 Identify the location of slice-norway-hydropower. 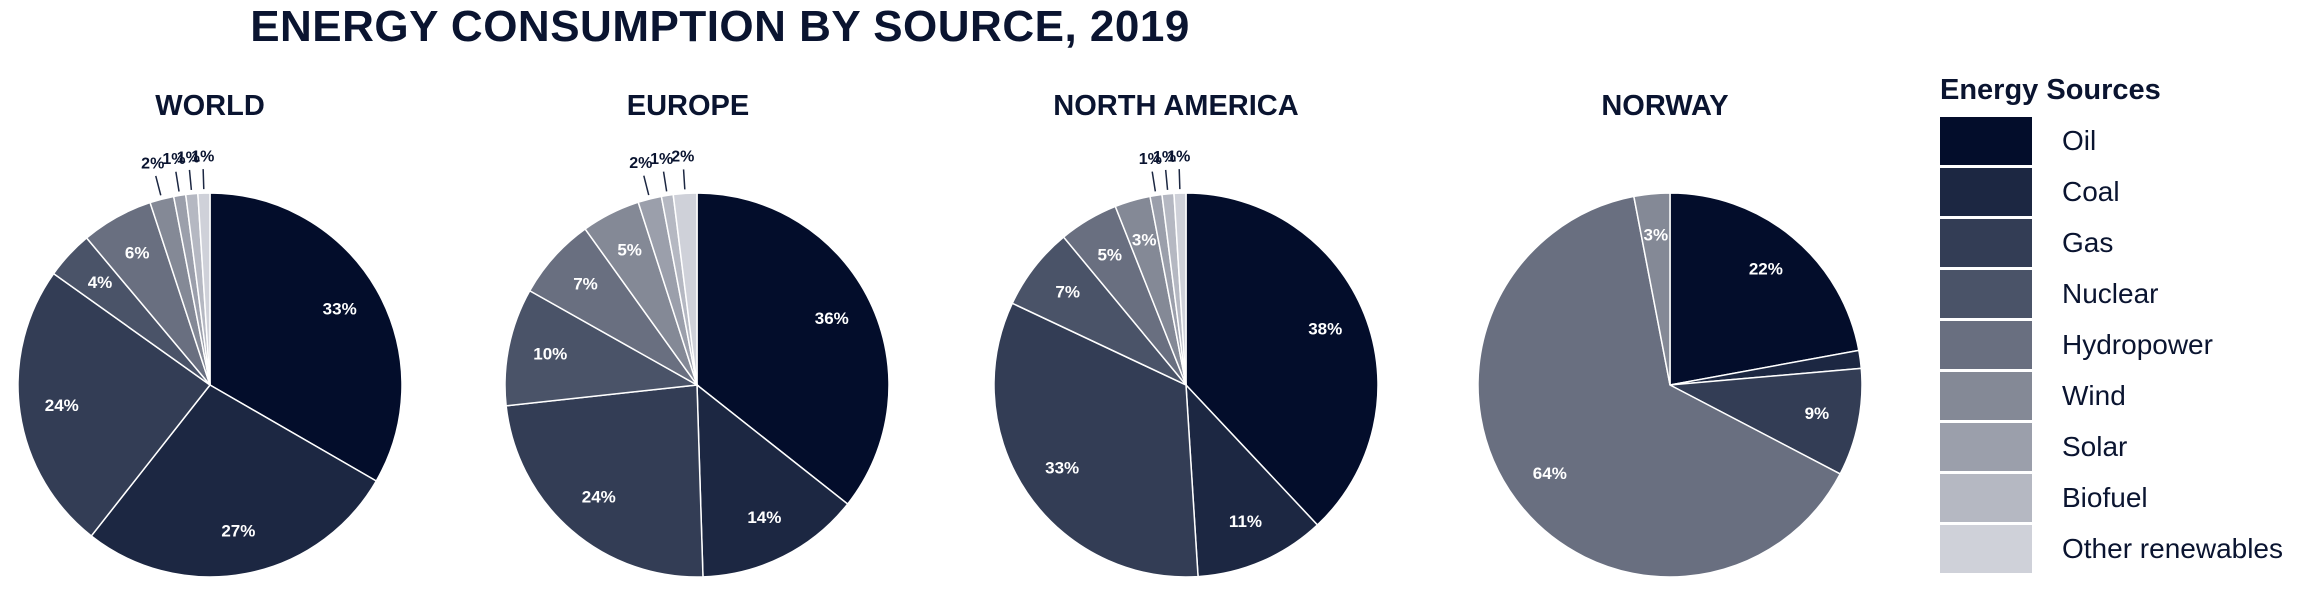
(1659, 386).